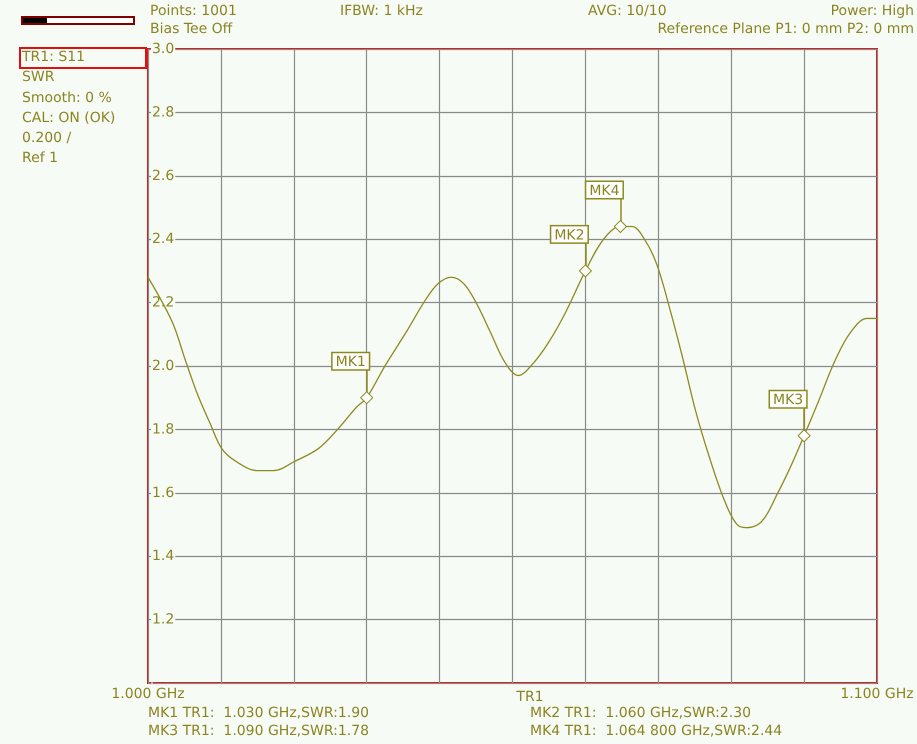  I want to click on text: MK2 TR1: 1.060 GHz,SWR:2.30, so click(641, 713).